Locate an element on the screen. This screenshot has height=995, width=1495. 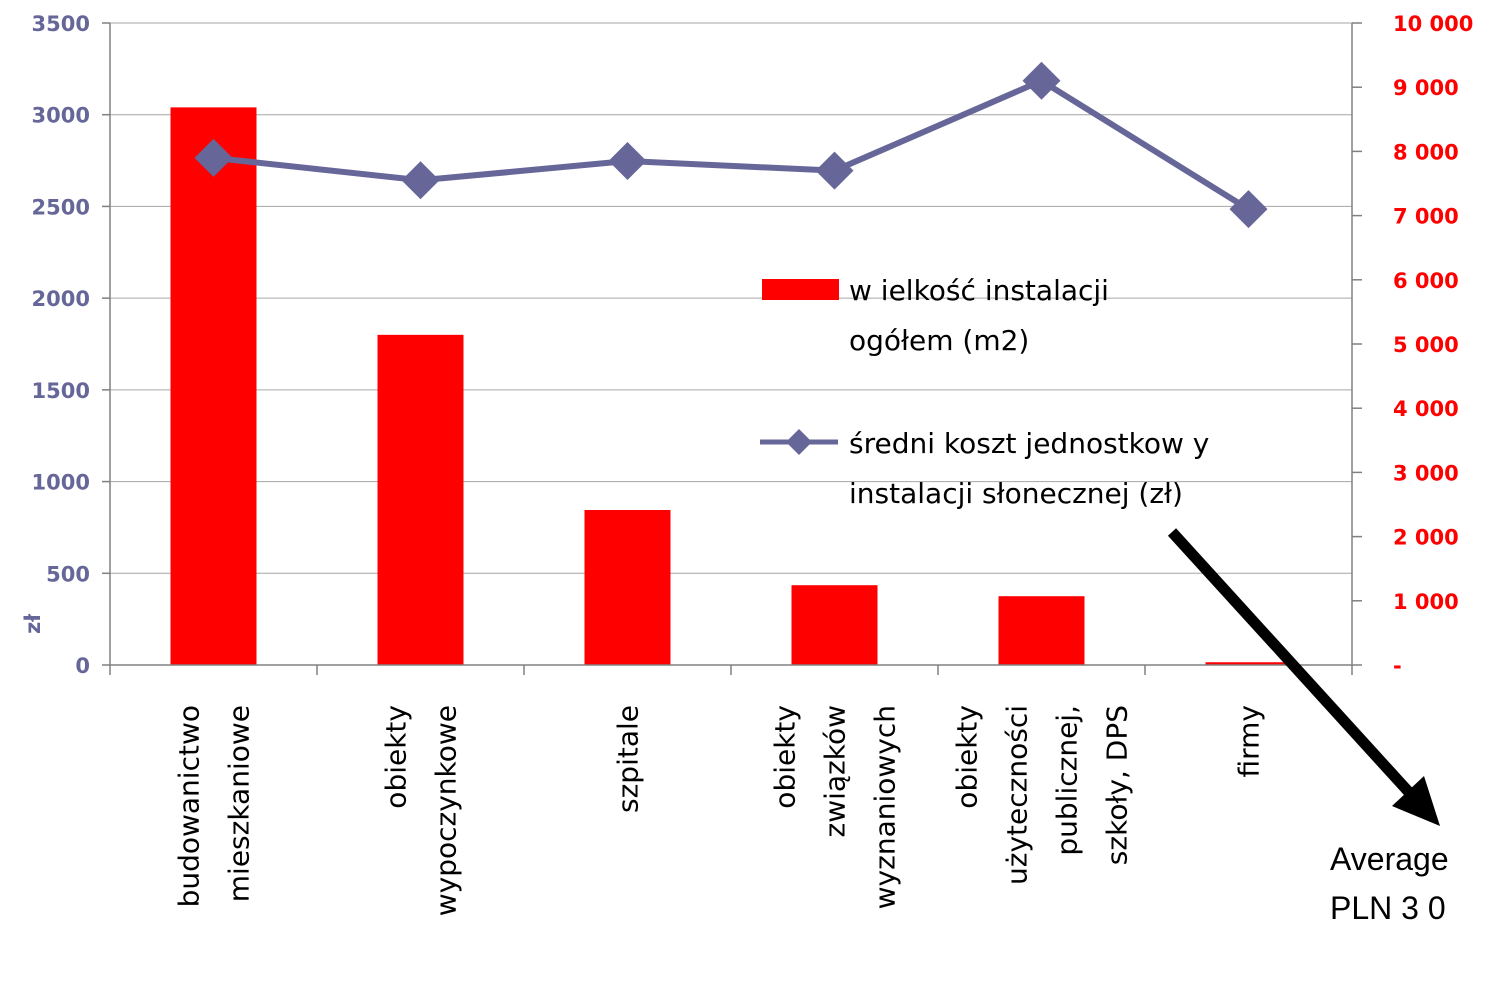
legend-line-label-line2: instalacji słonecznej (zł) is located at coordinates (1016, 493).